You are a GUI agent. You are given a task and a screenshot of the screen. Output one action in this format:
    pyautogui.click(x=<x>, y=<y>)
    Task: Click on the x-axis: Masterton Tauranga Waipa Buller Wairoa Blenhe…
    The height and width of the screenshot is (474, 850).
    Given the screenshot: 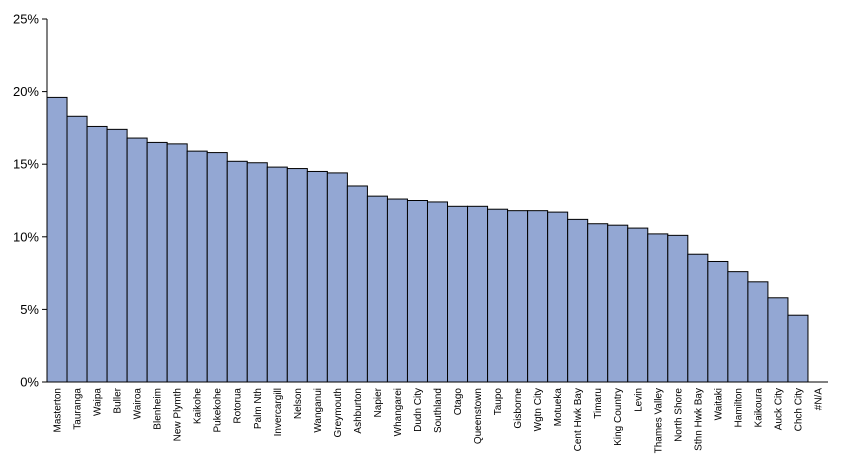 What is the action you would take?
    pyautogui.click(x=437, y=417)
    